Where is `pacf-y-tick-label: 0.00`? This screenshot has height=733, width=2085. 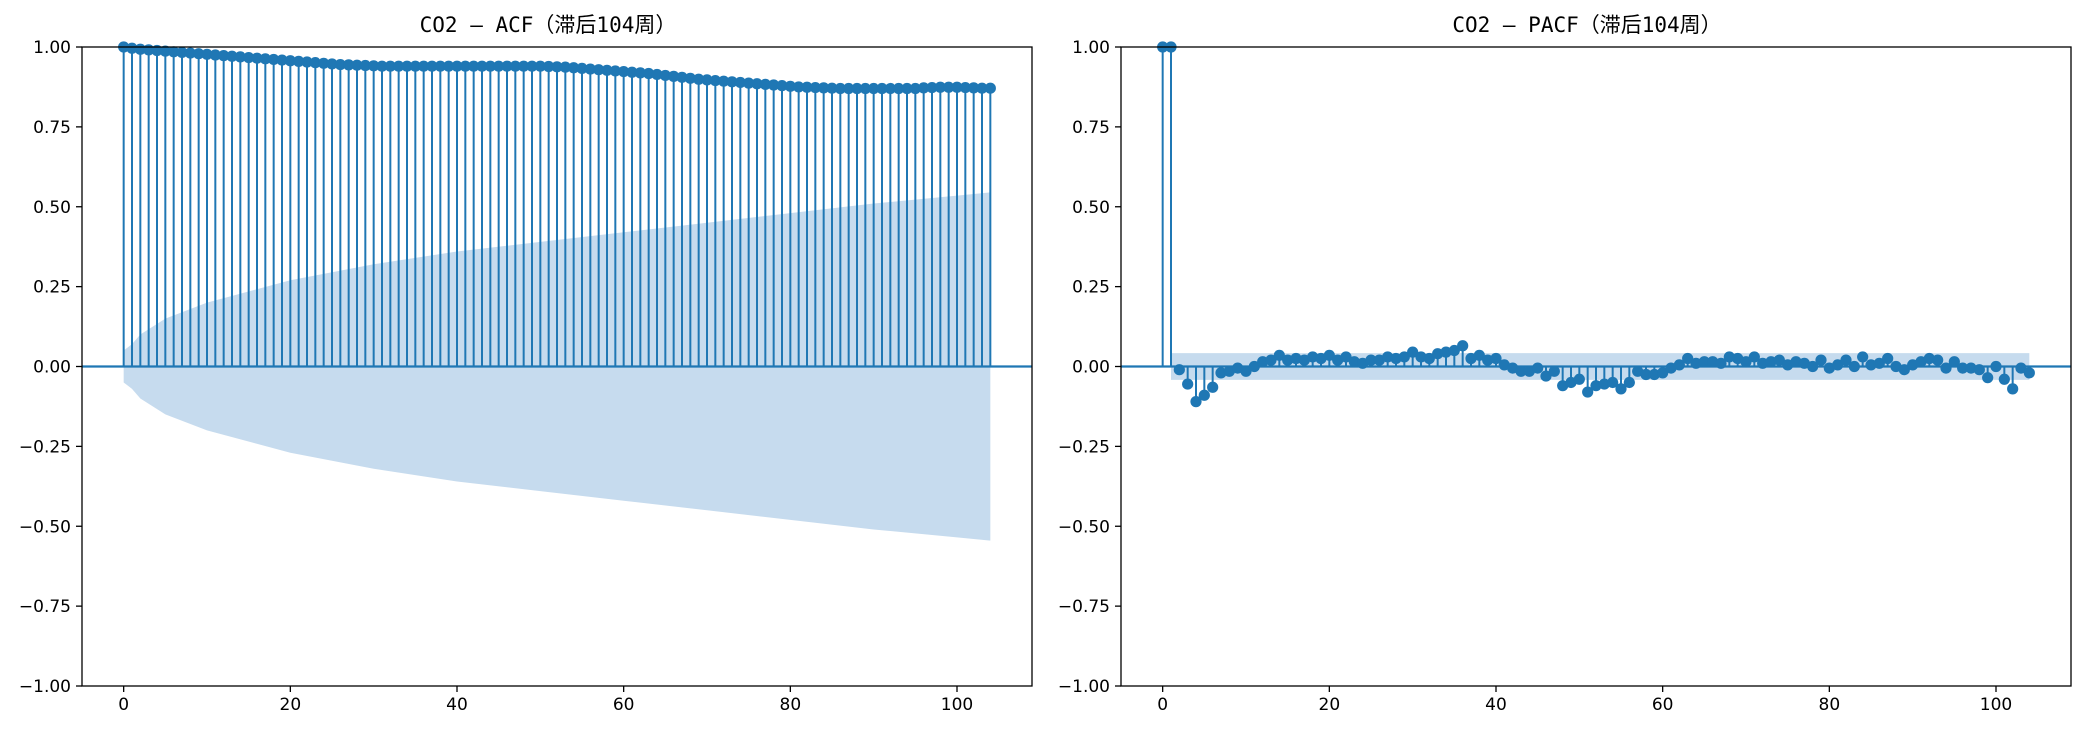 pacf-y-tick-label: 0.00 is located at coordinates (1091, 368).